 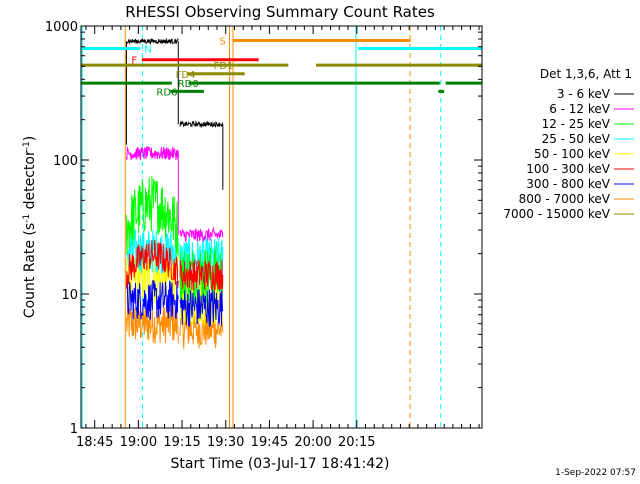 I want to click on footer-date: 1-Sep-2022 07:57, so click(x=595, y=473).